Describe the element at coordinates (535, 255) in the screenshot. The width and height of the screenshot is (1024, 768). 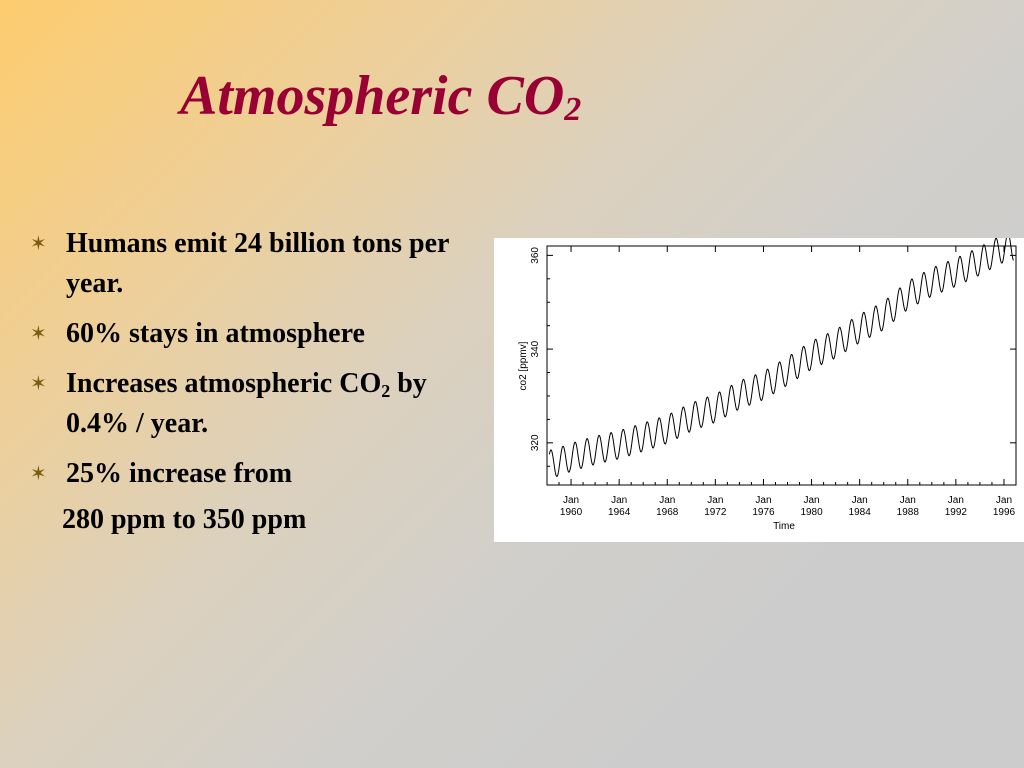
I see `y-tick-label: 360` at that location.